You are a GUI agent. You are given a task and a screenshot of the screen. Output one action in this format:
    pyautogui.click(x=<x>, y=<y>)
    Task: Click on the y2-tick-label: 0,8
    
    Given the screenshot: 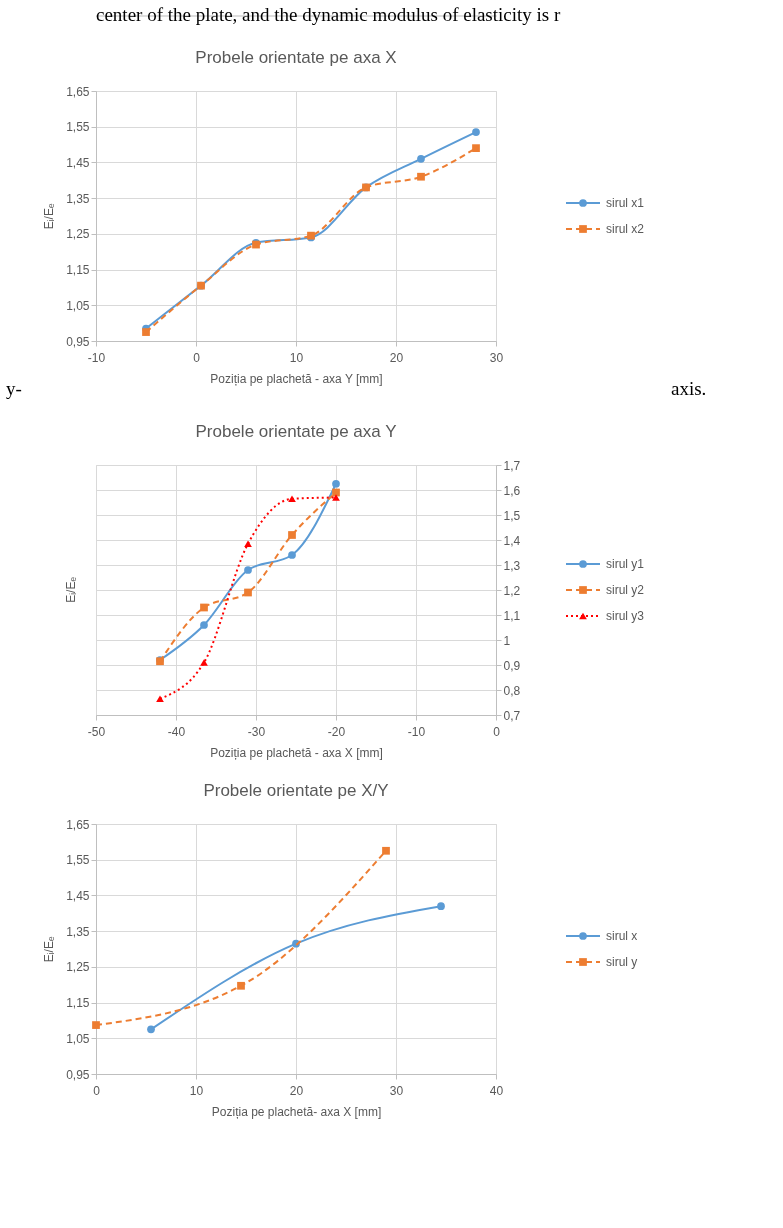 What is the action you would take?
    pyautogui.click(x=512, y=690)
    